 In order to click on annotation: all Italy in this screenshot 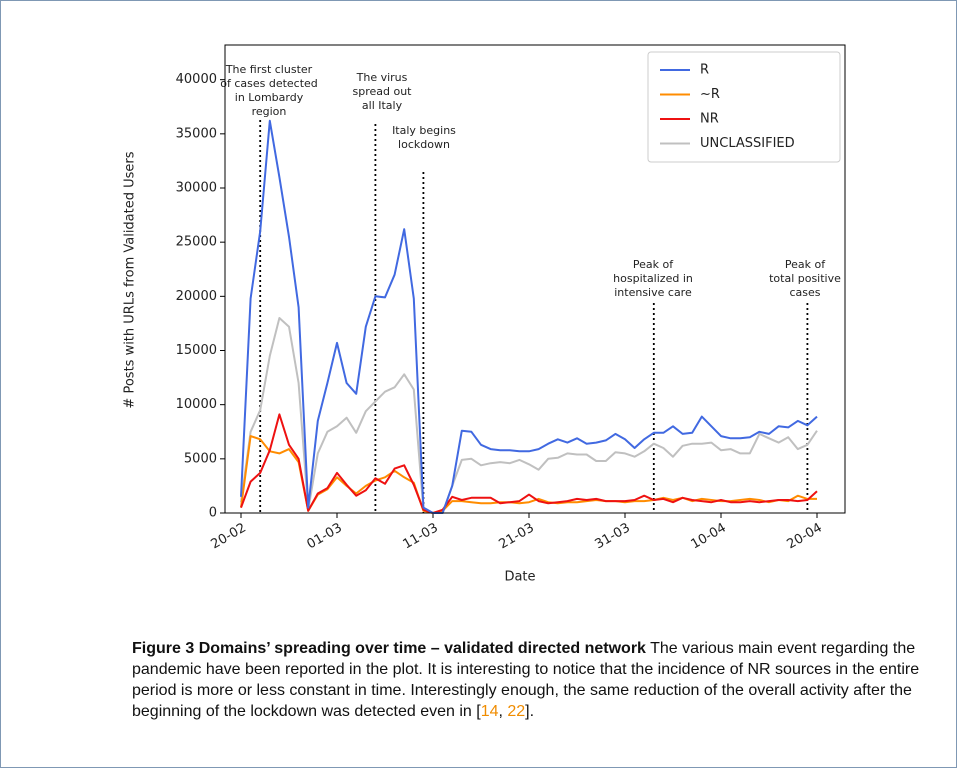, I will do `click(382, 105)`.